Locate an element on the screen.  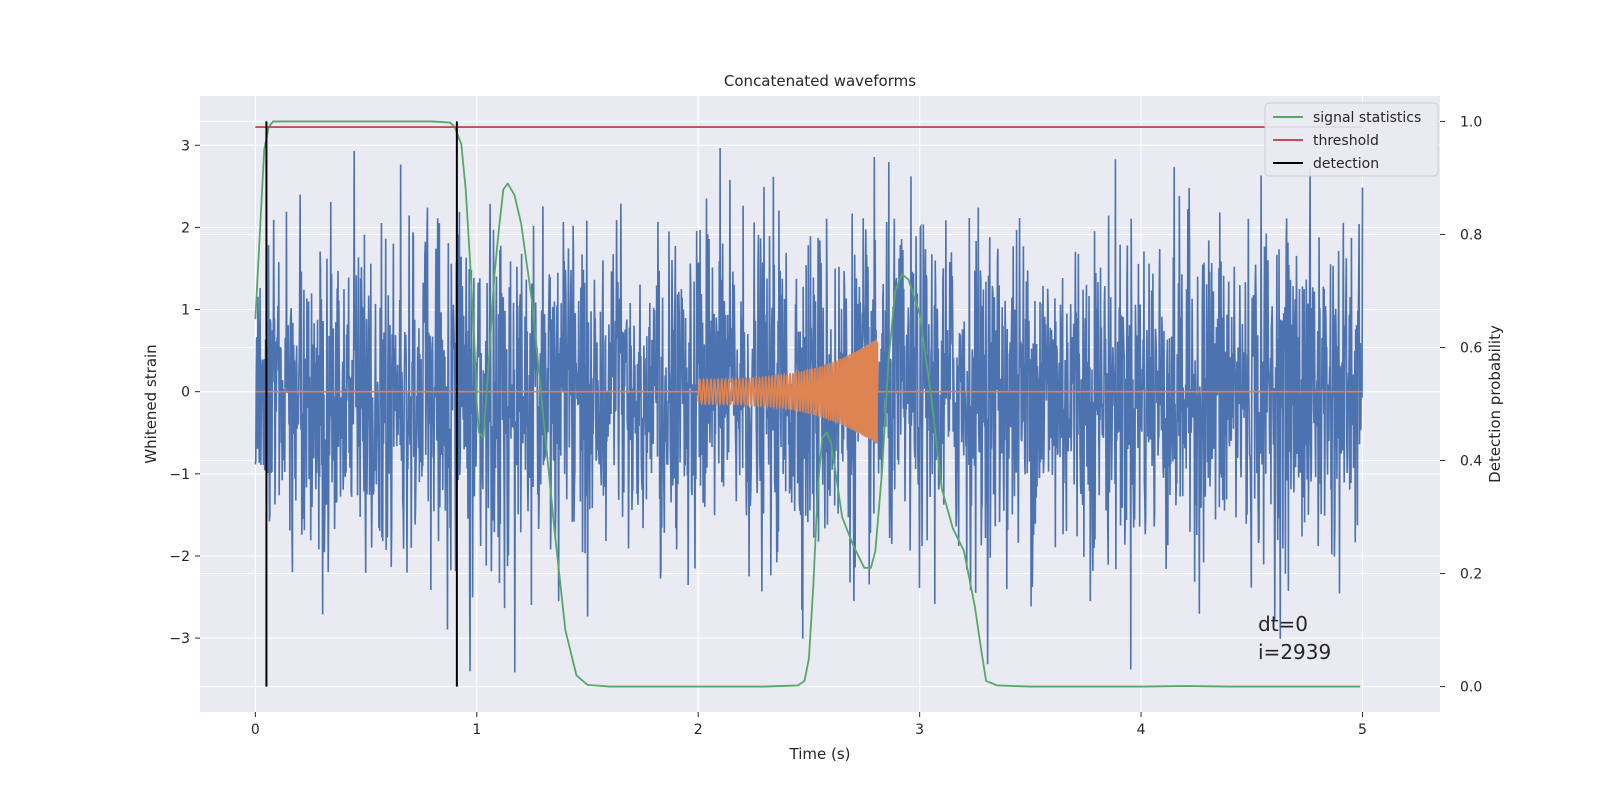
y-left-tick-label-4: 1 is located at coordinates (185, 311).